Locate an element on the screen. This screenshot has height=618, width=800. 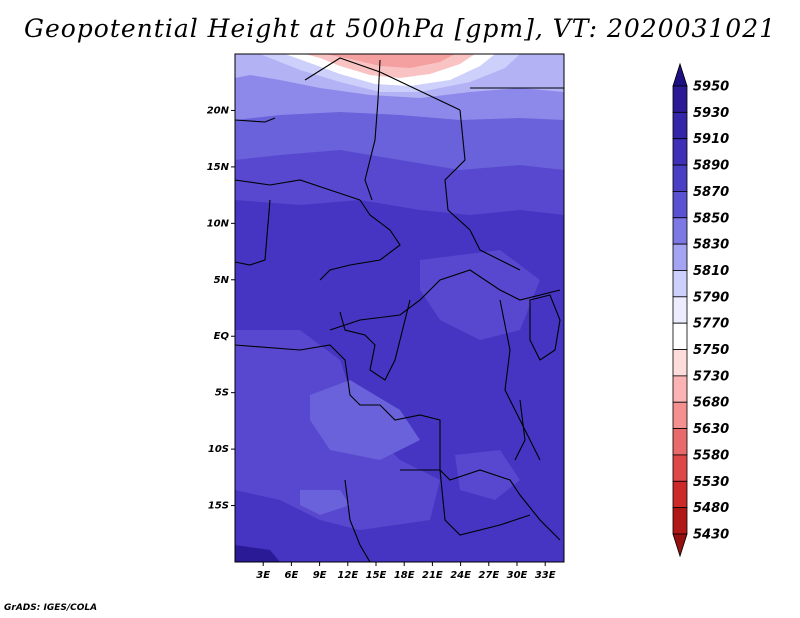
lat-tick-label: 5S is located at coordinates (222, 393).